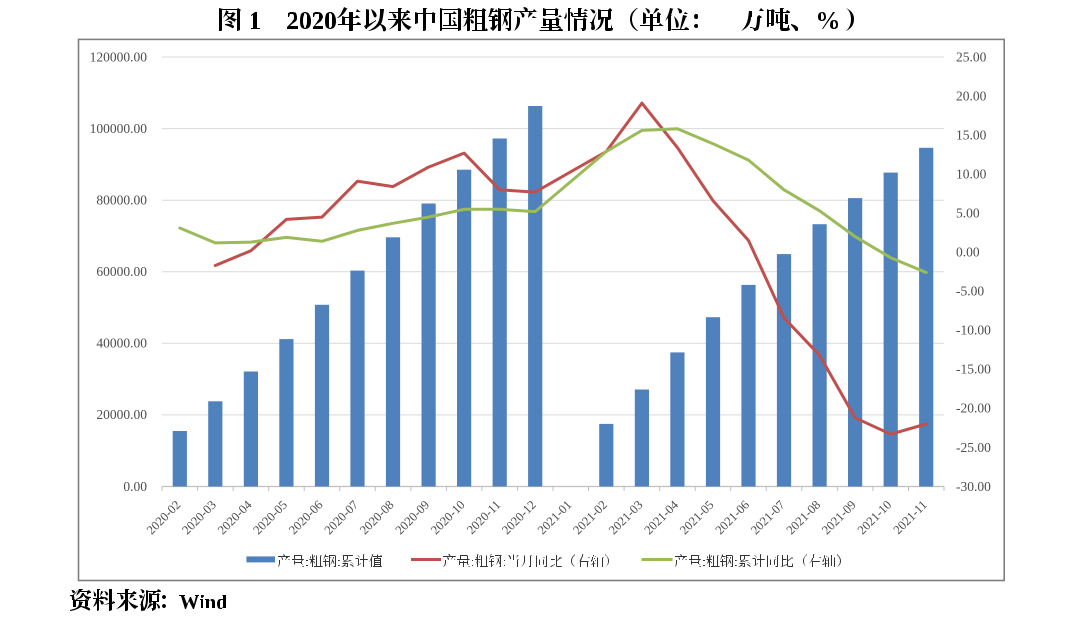 This screenshot has width=1080, height=623. Describe the element at coordinates (971, 95) in the screenshot. I see `svg-text: 20.00` at that location.